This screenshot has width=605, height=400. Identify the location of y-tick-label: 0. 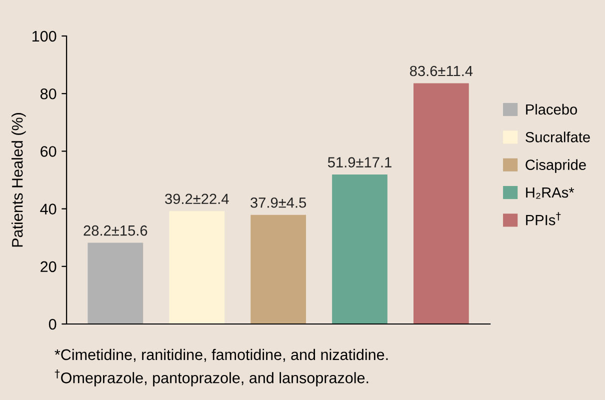
(52, 324).